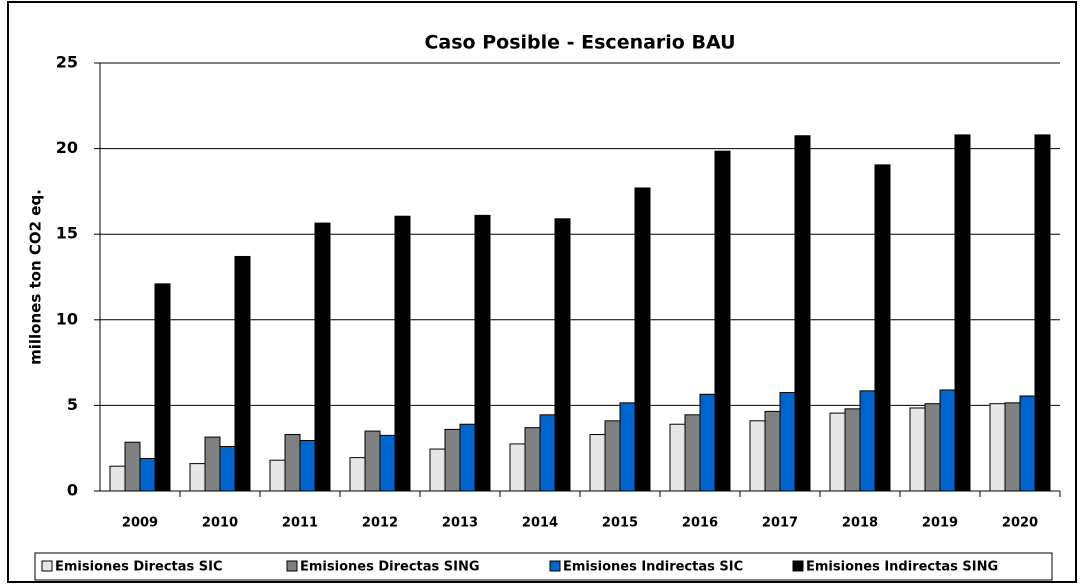 The image size is (1084, 584). What do you see at coordinates (1020, 523) in the screenshot?
I see `x-tick-label: 2020` at bounding box center [1020, 523].